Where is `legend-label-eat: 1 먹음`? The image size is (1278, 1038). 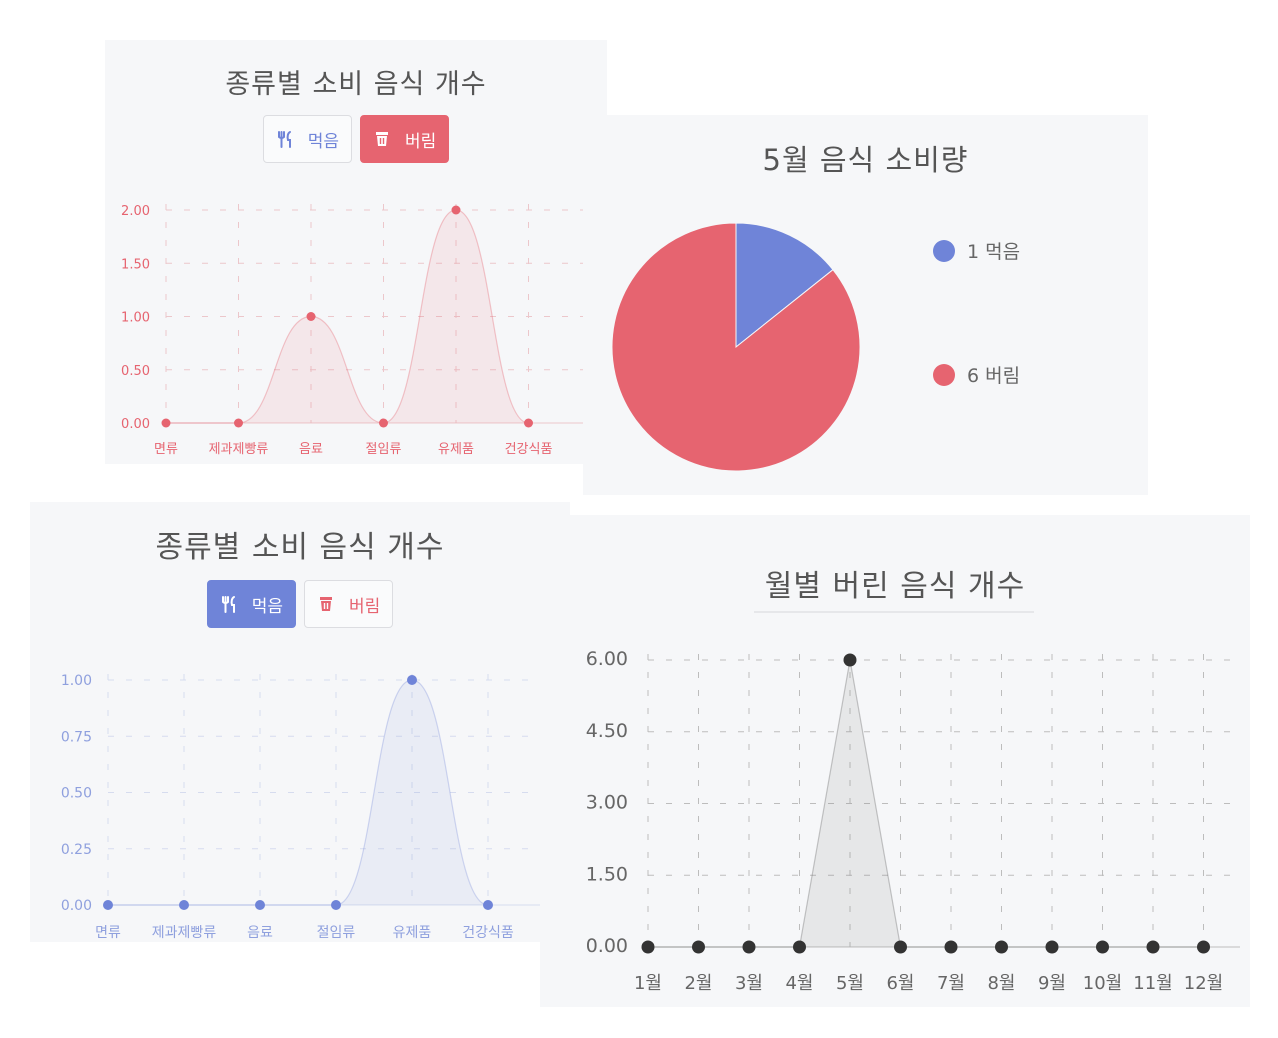 legend-label-eat: 1 먹음 is located at coordinates (994, 252).